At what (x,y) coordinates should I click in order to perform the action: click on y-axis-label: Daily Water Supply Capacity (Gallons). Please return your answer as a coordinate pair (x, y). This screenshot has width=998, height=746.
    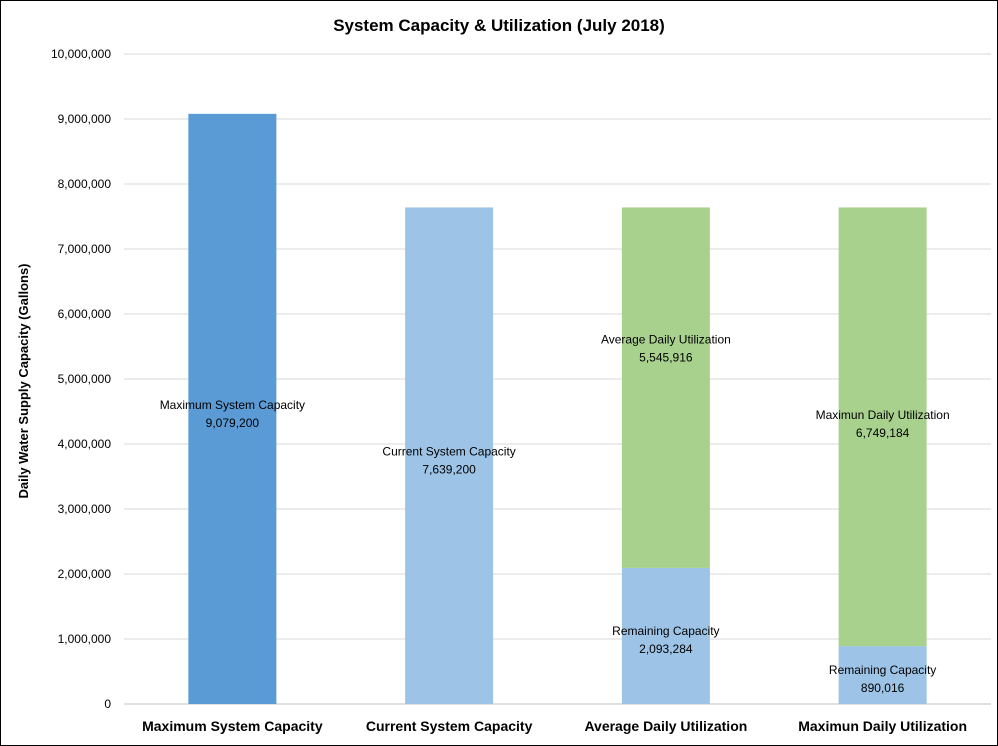
    Looking at the image, I should click on (23, 380).